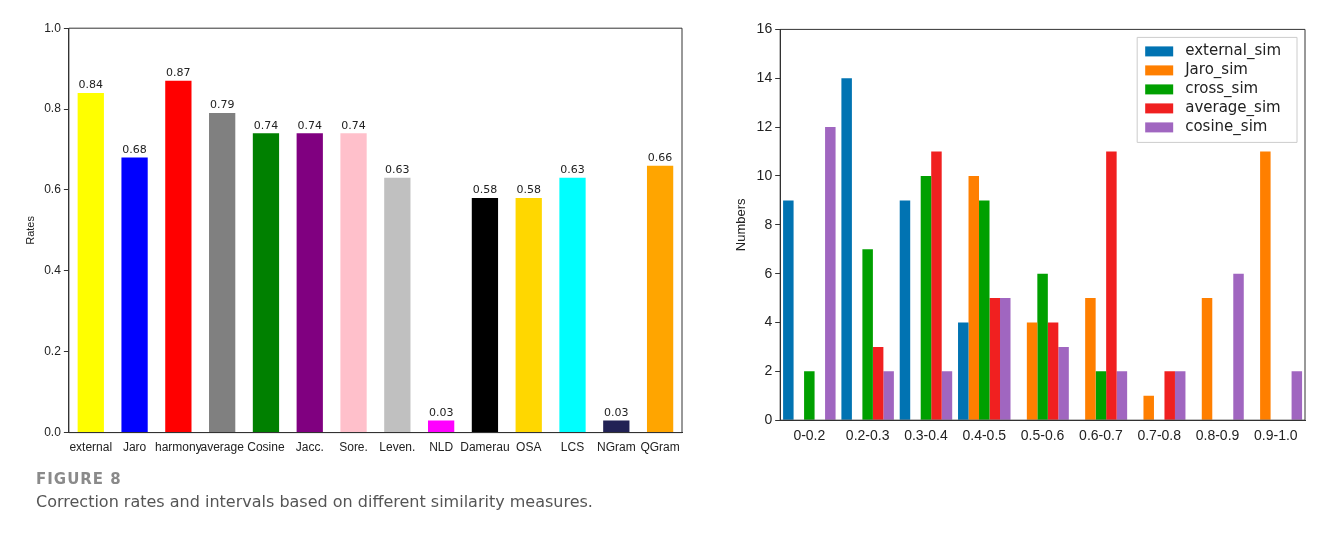 This screenshot has height=533, width=1318. What do you see at coordinates (572, 447) in the screenshot?
I see `x-tick-label: LCS` at bounding box center [572, 447].